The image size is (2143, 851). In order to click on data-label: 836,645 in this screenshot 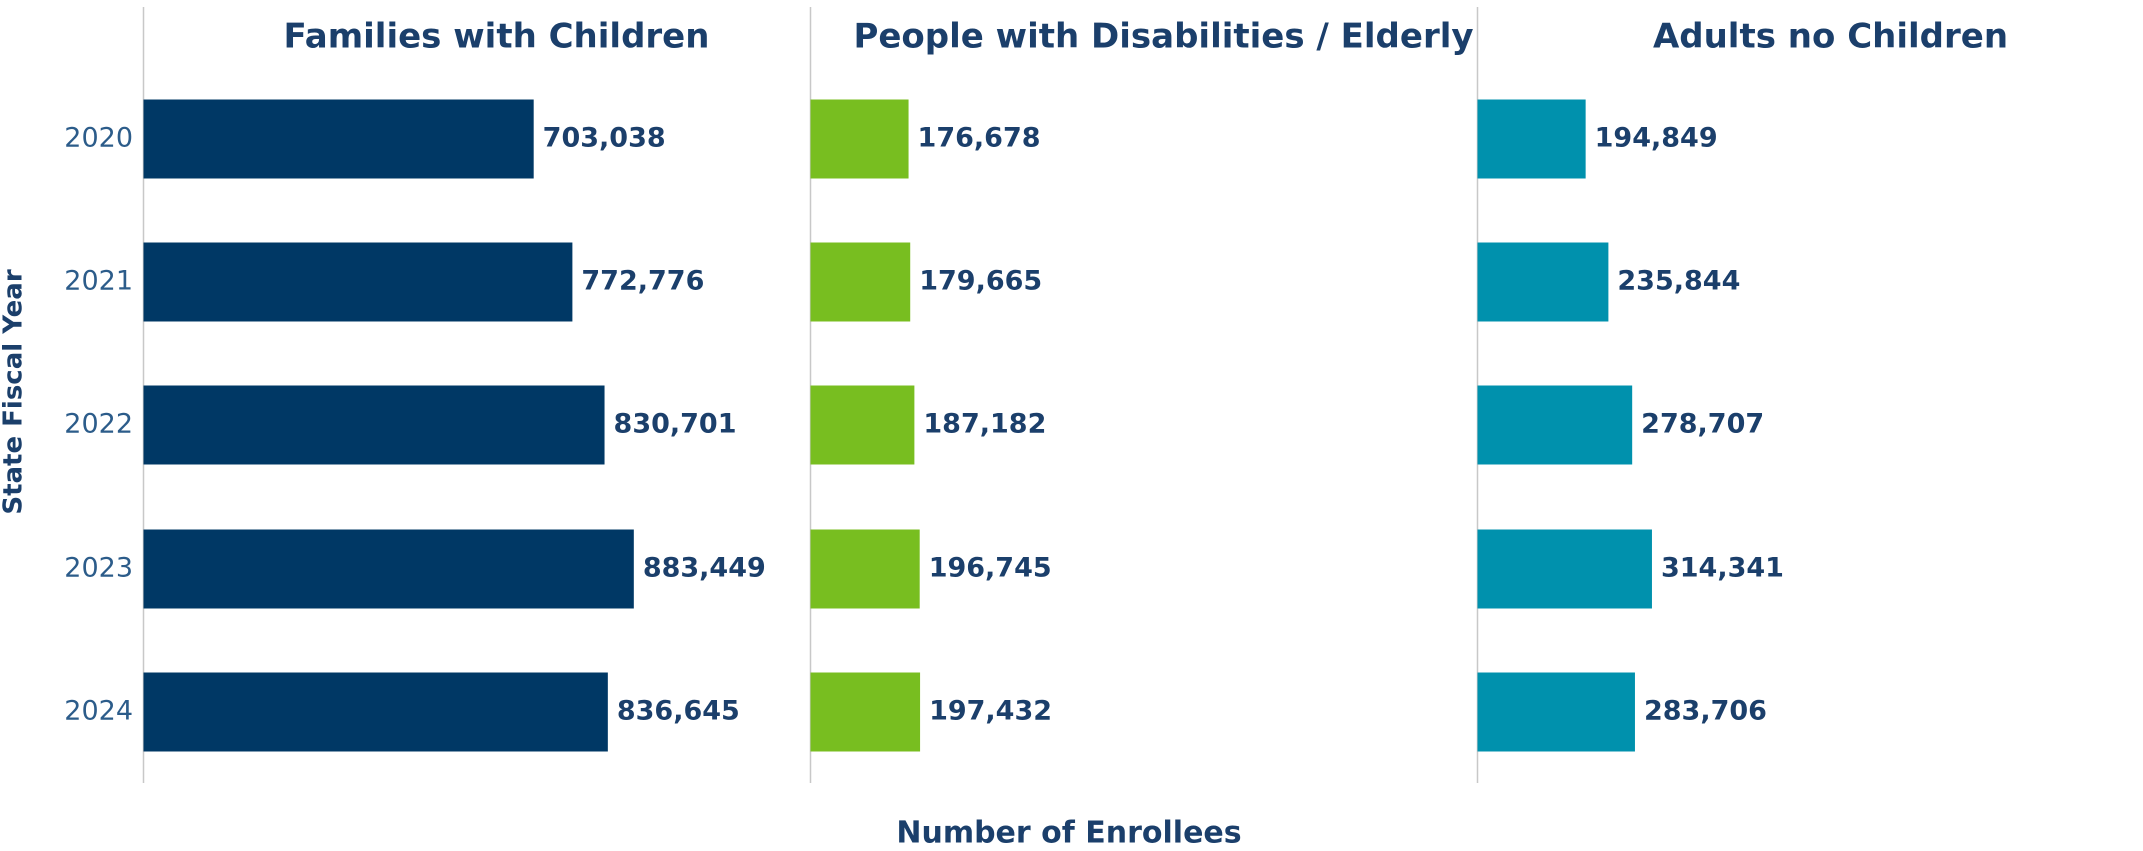, I will do `click(678, 711)`.